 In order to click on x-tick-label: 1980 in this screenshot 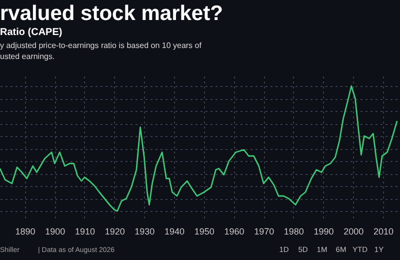, I will do `click(294, 231)`.